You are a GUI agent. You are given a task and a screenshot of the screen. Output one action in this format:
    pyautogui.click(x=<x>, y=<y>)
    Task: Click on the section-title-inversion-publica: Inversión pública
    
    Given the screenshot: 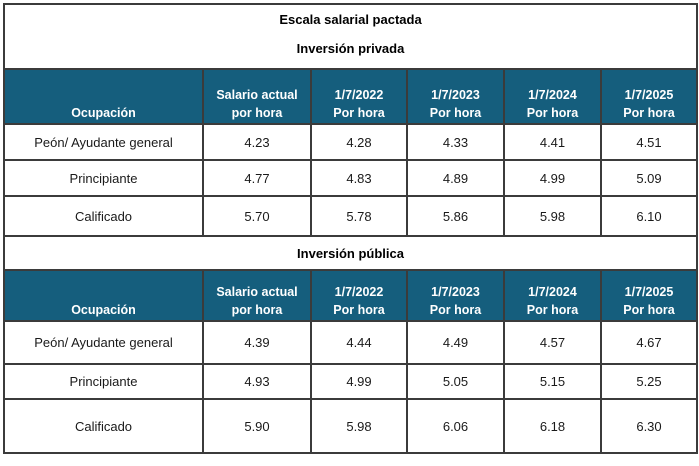 What is the action you would take?
    pyautogui.click(x=350, y=253)
    